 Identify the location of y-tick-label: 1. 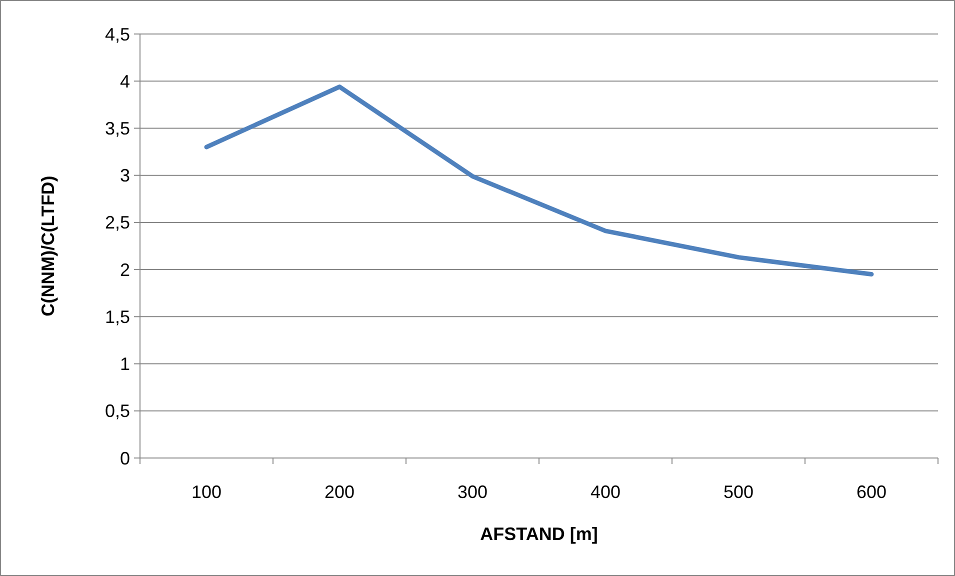
(125, 364).